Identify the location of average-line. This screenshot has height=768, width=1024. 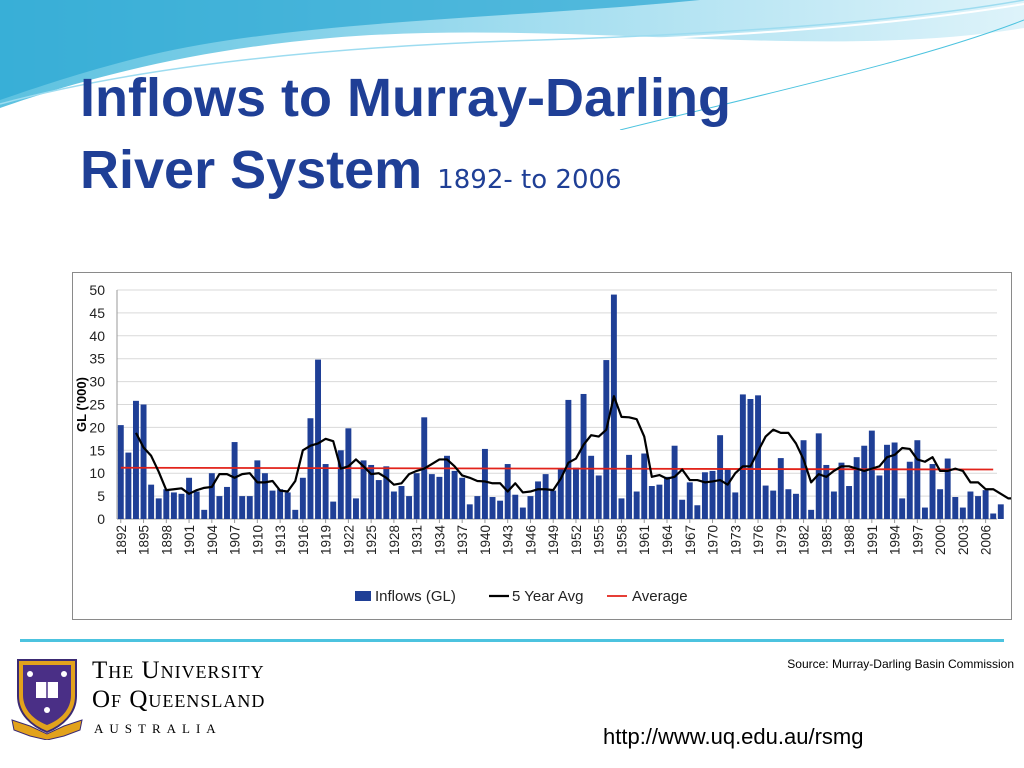
(557, 468).